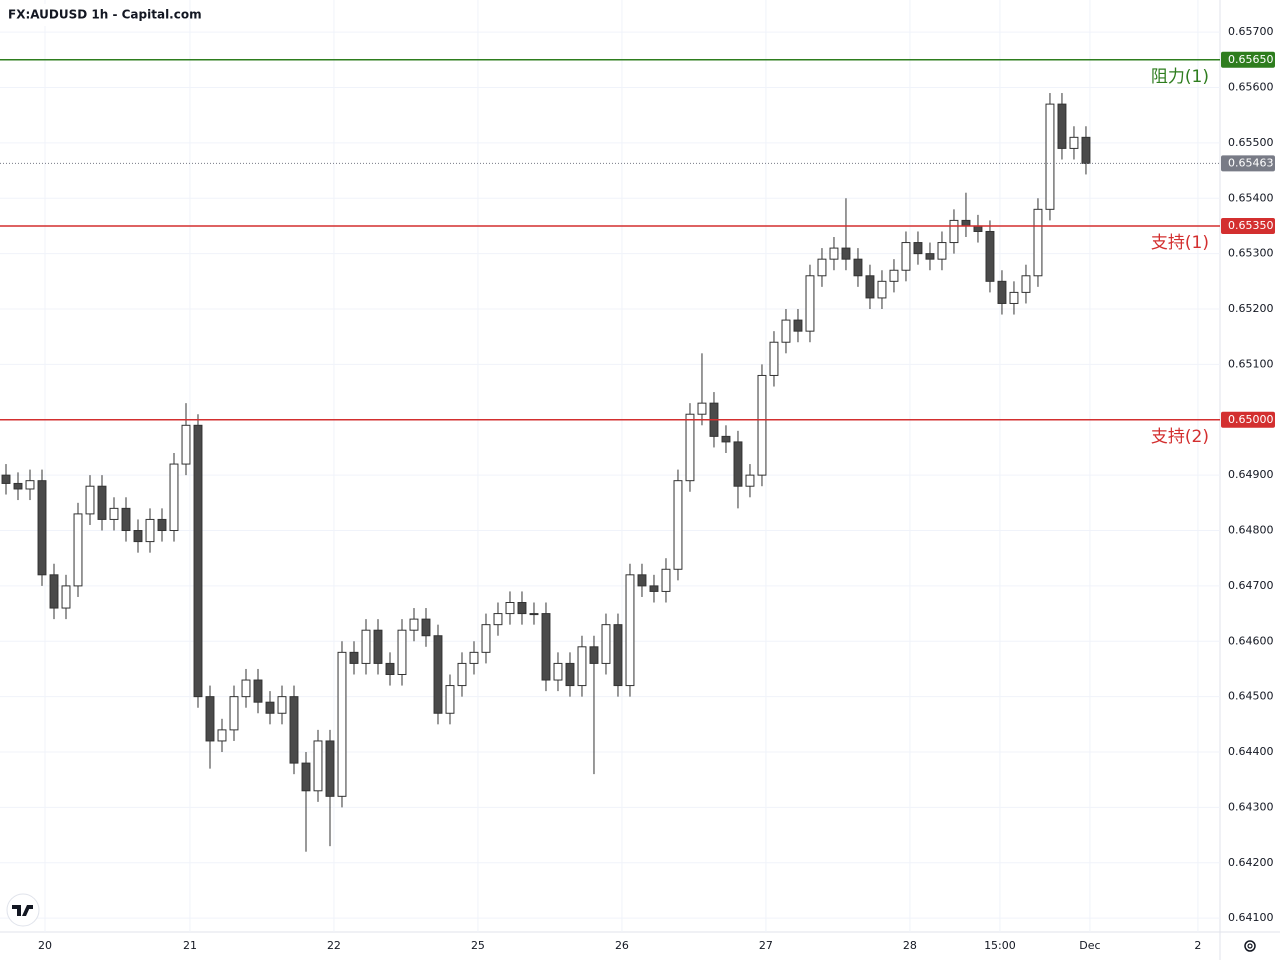 The width and height of the screenshot is (1280, 960). Describe the element at coordinates (90, 15) in the screenshot. I see `title-bg` at that location.